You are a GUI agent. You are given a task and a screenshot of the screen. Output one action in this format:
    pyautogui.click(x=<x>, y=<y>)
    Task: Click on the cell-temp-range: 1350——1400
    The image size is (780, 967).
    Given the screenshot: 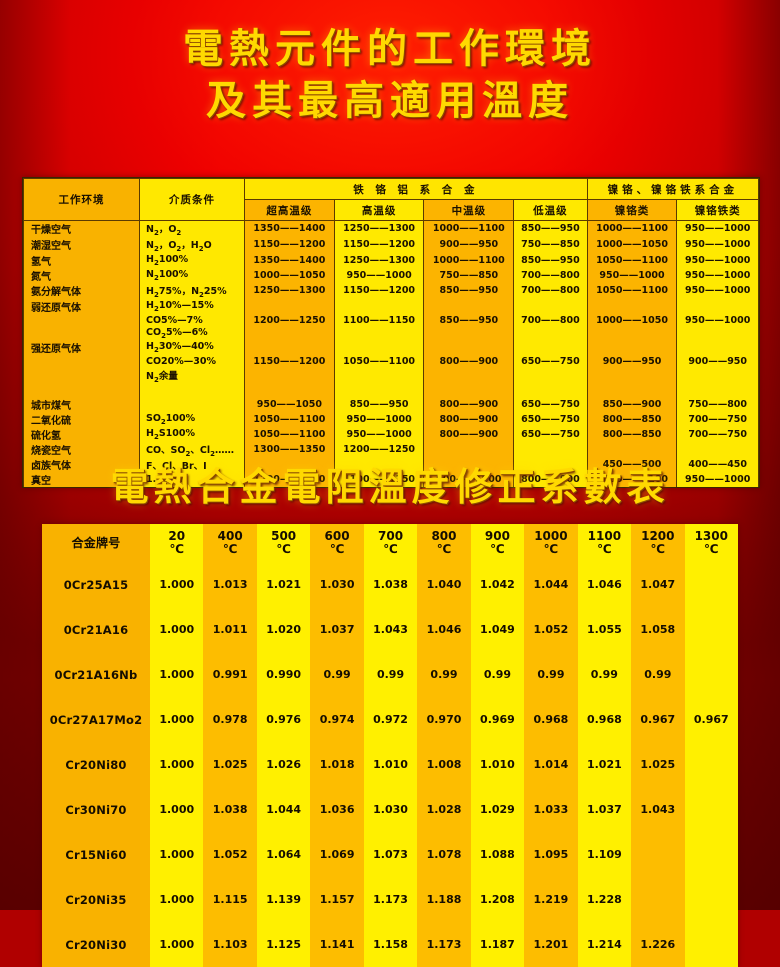 What is the action you would take?
    pyautogui.click(x=289, y=260)
    